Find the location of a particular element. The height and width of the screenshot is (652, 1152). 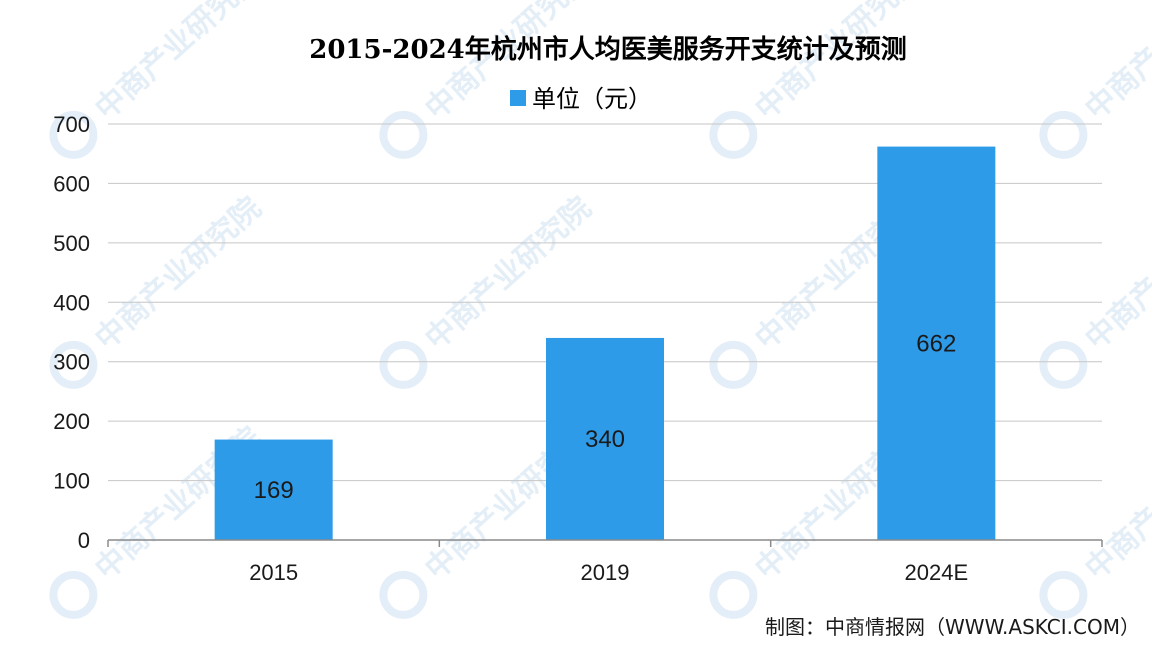

bar-2019 is located at coordinates (605, 438).